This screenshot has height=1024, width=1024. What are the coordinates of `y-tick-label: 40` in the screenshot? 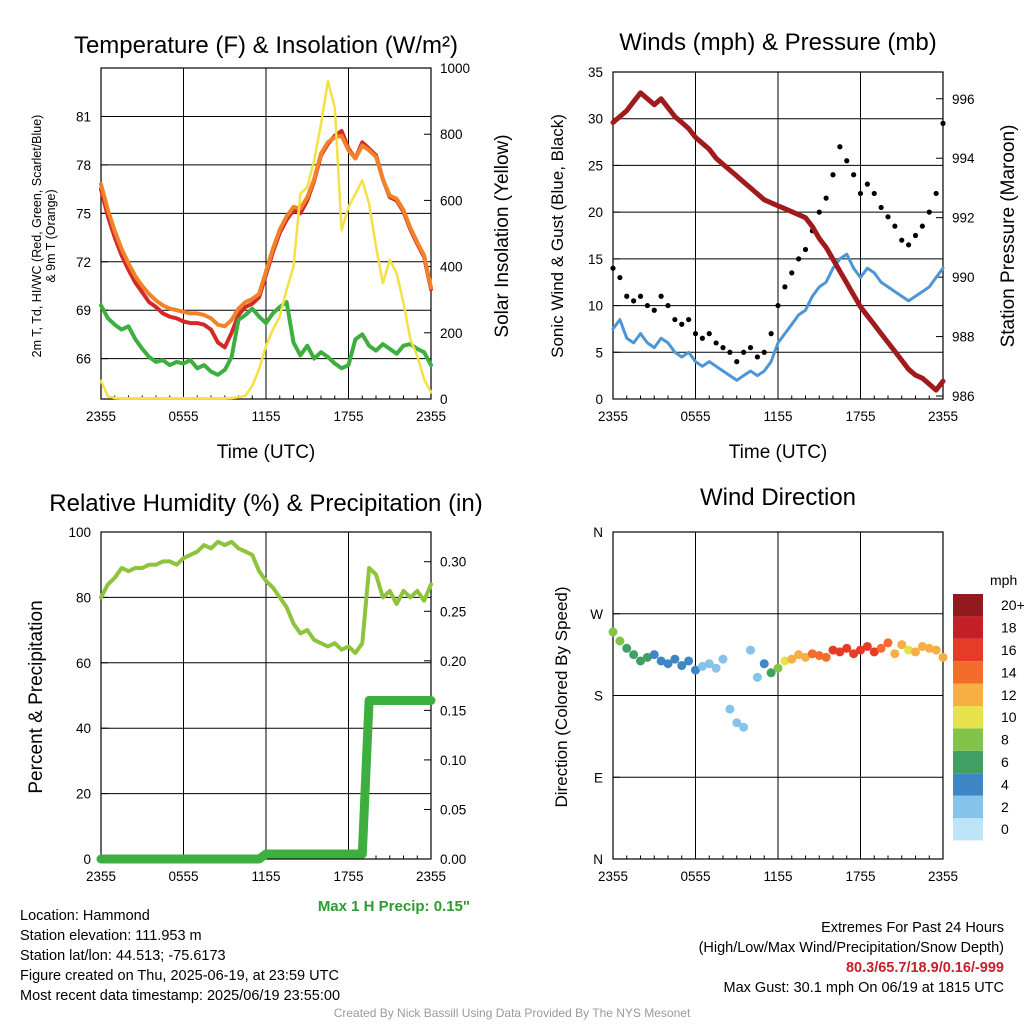 It's located at (83, 728).